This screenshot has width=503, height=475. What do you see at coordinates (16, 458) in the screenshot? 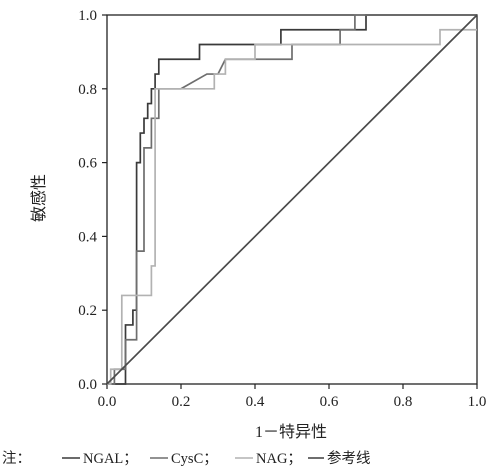
I see `legend-prefix: 注：` at bounding box center [16, 458].